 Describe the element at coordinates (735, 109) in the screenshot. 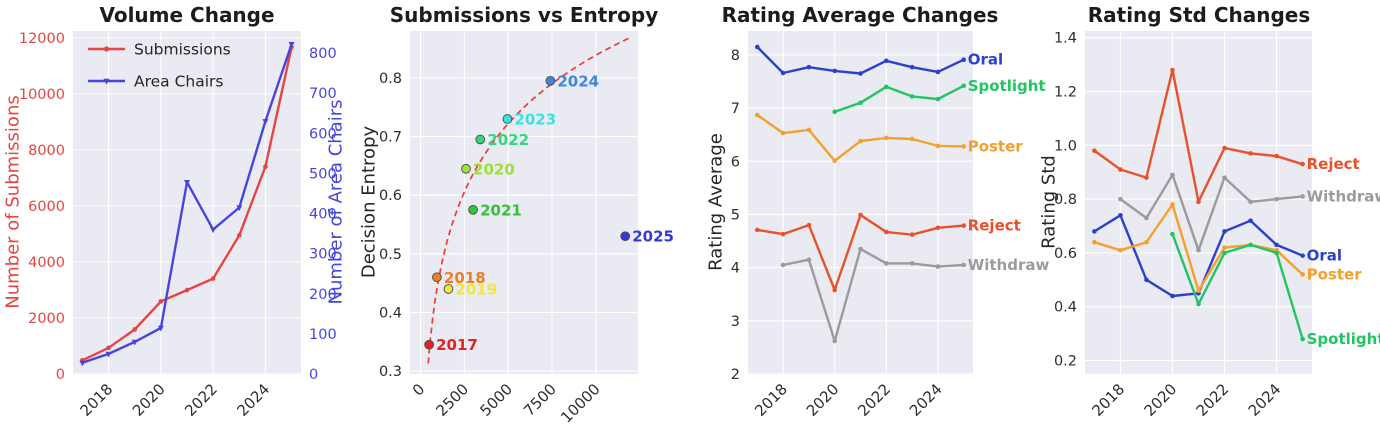

I see `svg-text: 7` at that location.